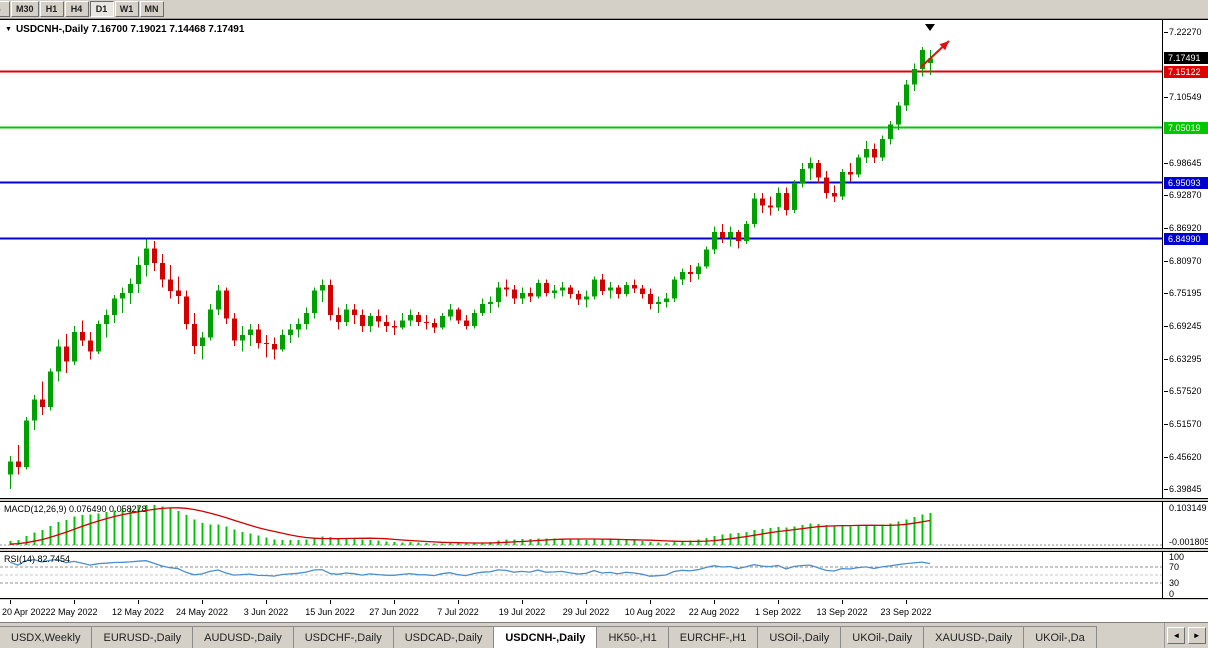 This screenshot has height=648, width=1208. I want to click on price-tick-label: 6.57520, so click(1185, 391).